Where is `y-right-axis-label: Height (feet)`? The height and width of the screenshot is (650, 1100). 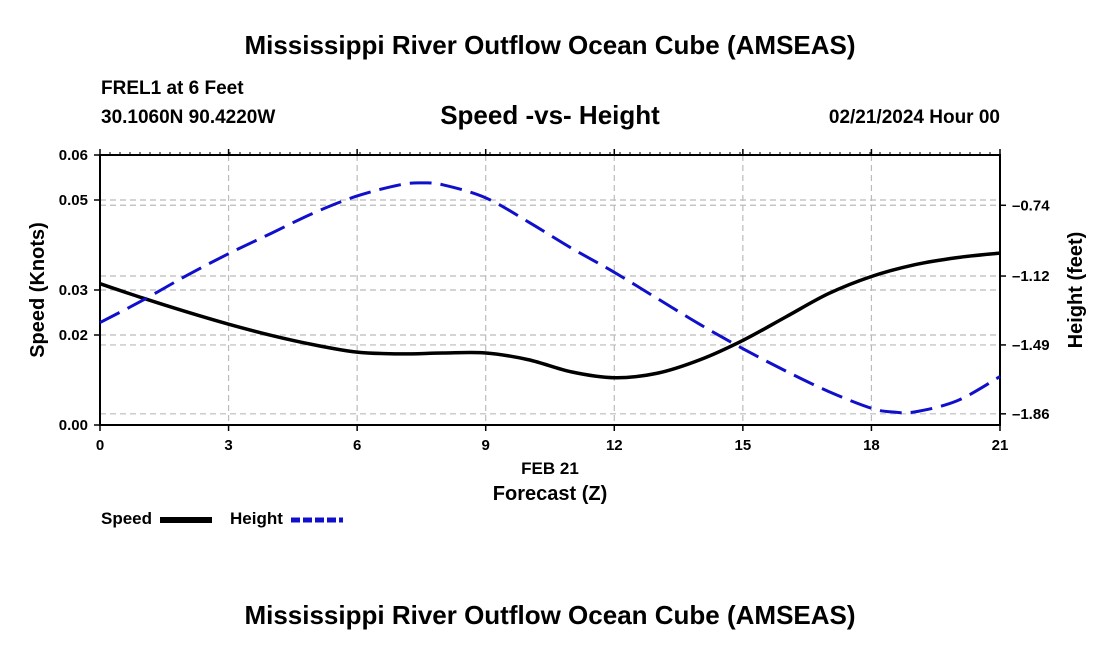 y-right-axis-label: Height (feet) is located at coordinates (1076, 290).